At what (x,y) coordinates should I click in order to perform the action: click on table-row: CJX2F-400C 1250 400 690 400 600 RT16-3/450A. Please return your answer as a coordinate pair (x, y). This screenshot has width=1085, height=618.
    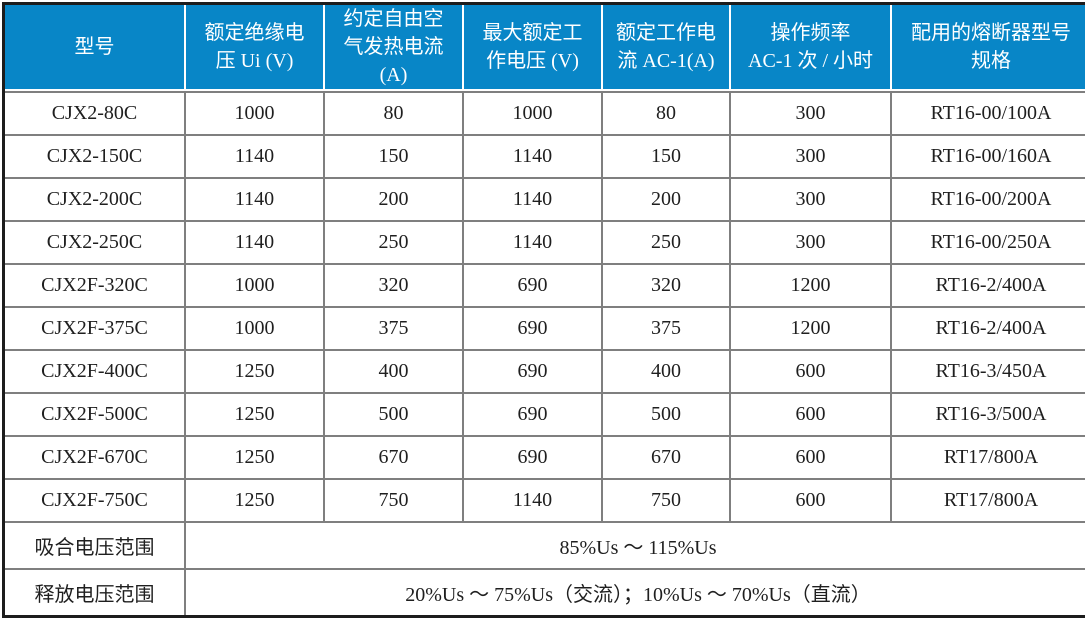
    Looking at the image, I should click on (545, 370).